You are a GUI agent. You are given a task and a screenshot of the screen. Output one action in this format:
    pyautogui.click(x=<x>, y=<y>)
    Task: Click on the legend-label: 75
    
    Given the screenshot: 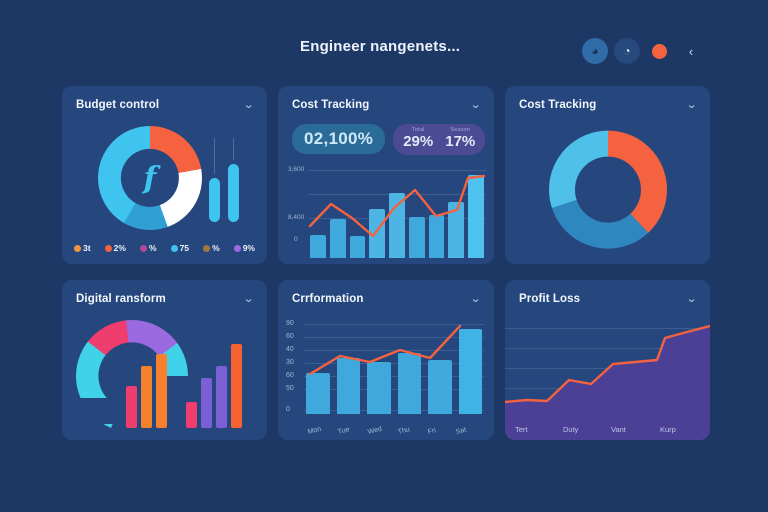 What is the action you would take?
    pyautogui.click(x=184, y=248)
    